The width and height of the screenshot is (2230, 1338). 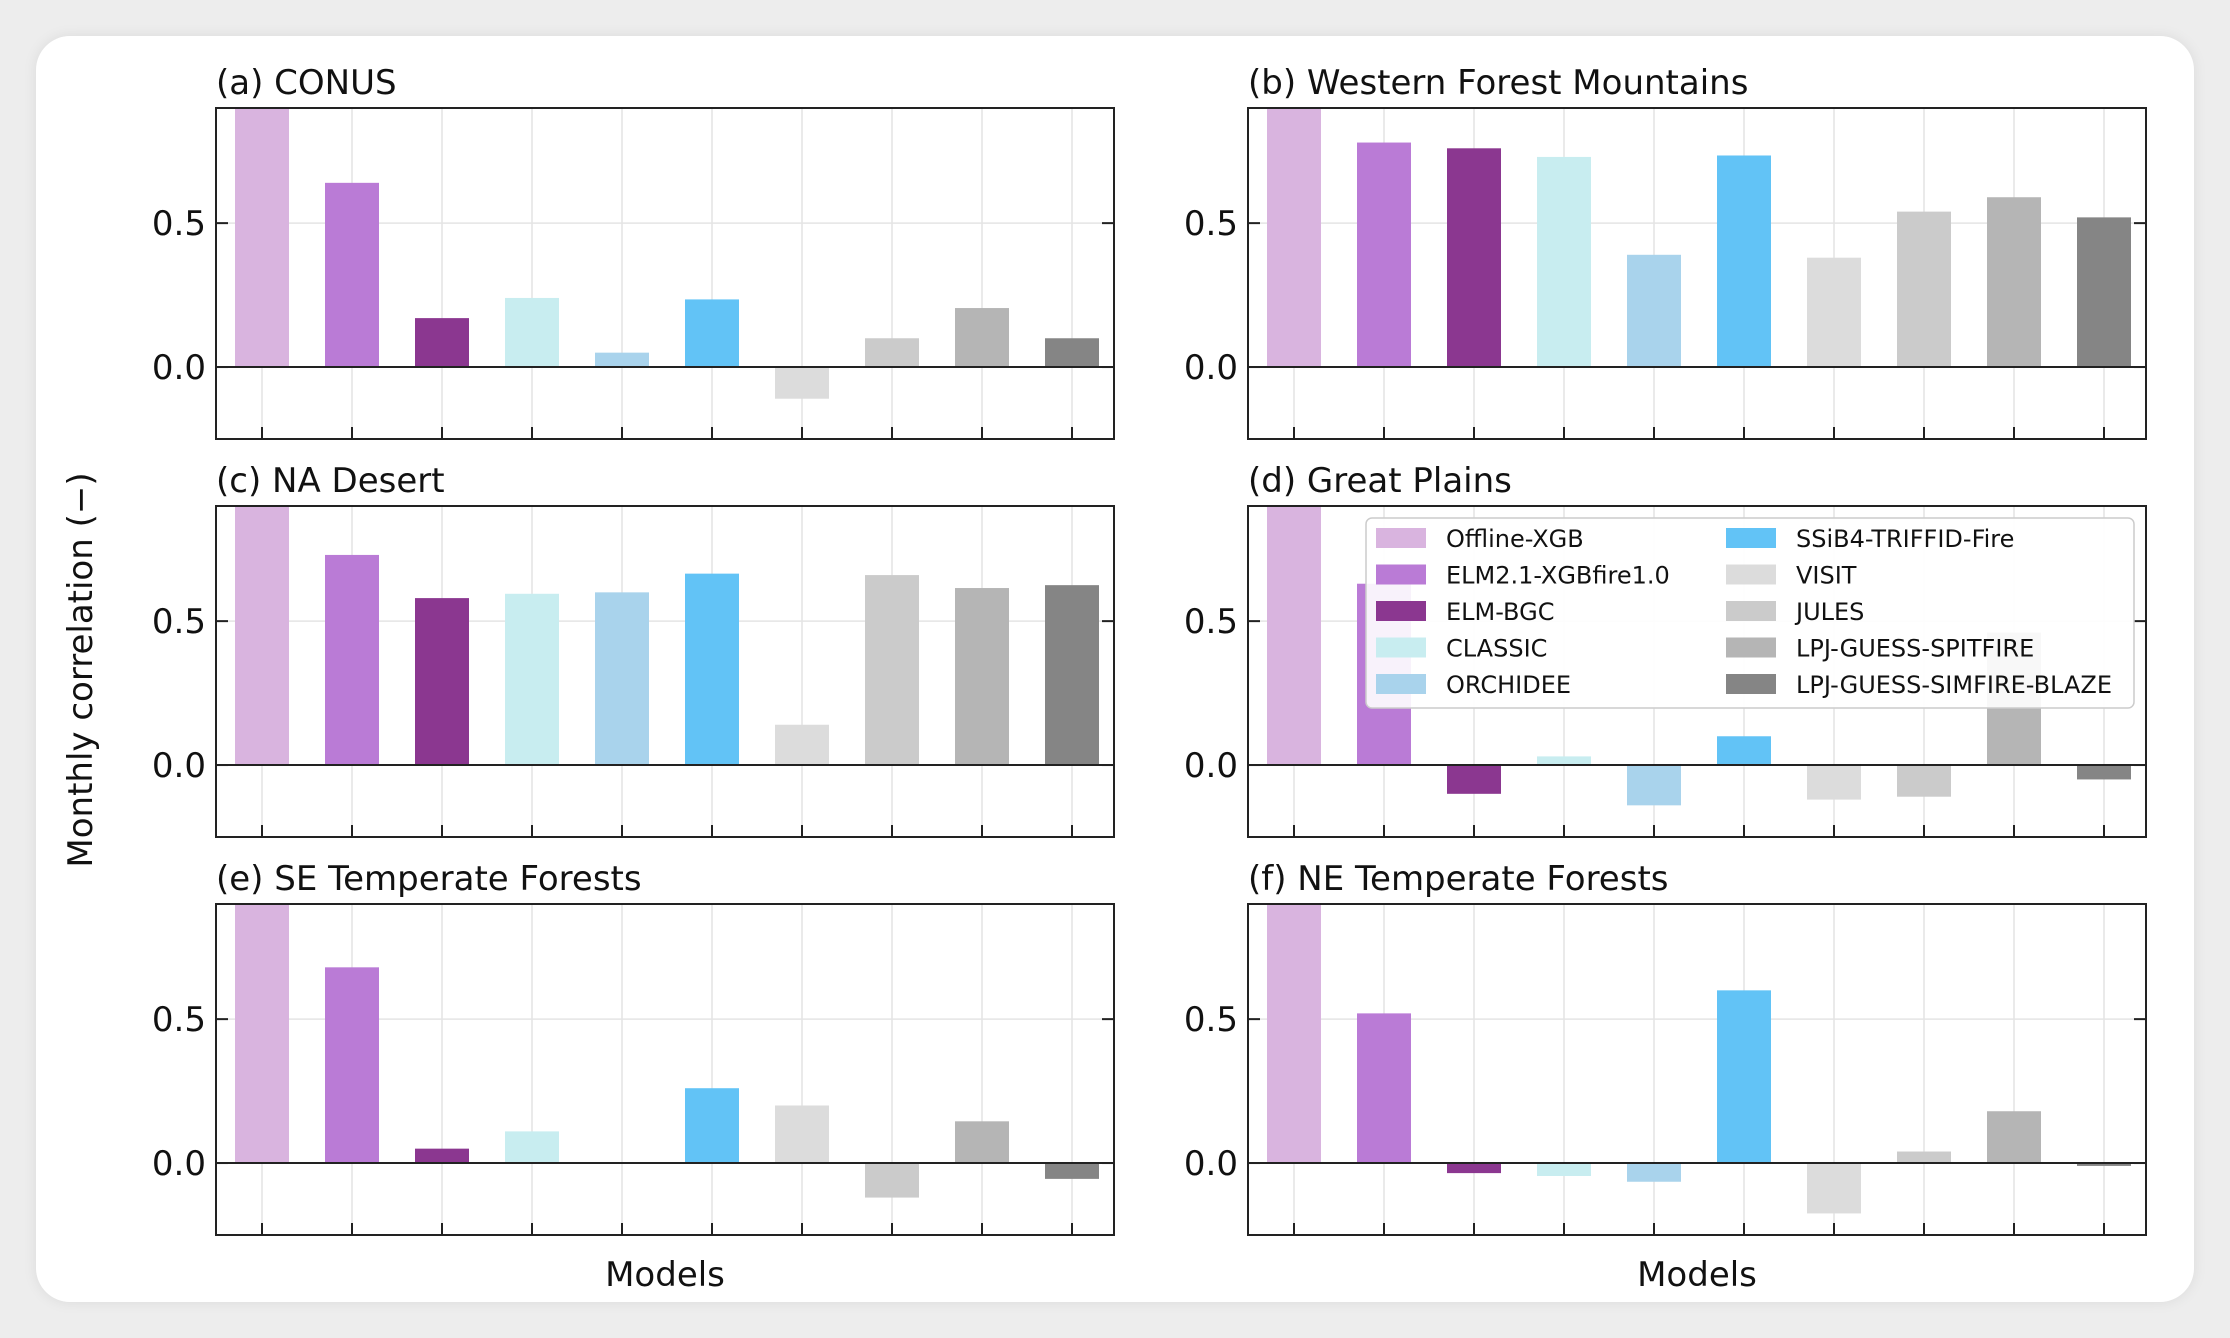 I want to click on legend-label: ORCHIDEE, so click(x=1508, y=685).